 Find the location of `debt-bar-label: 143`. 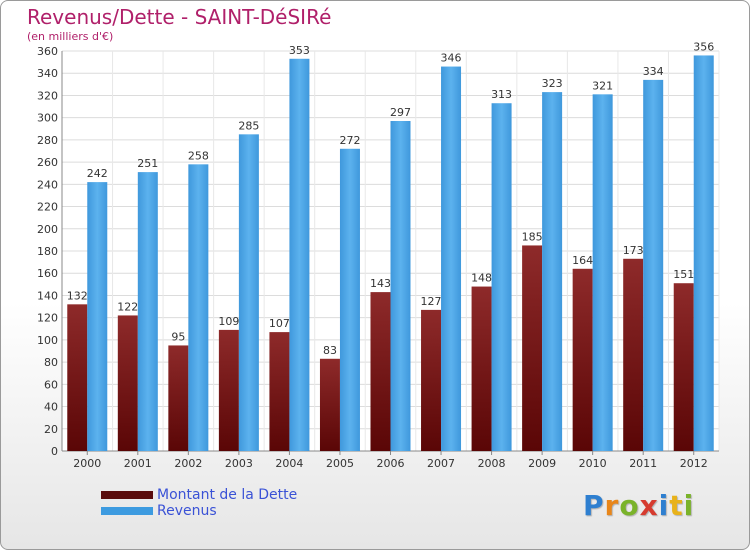

debt-bar-label: 143 is located at coordinates (380, 283).